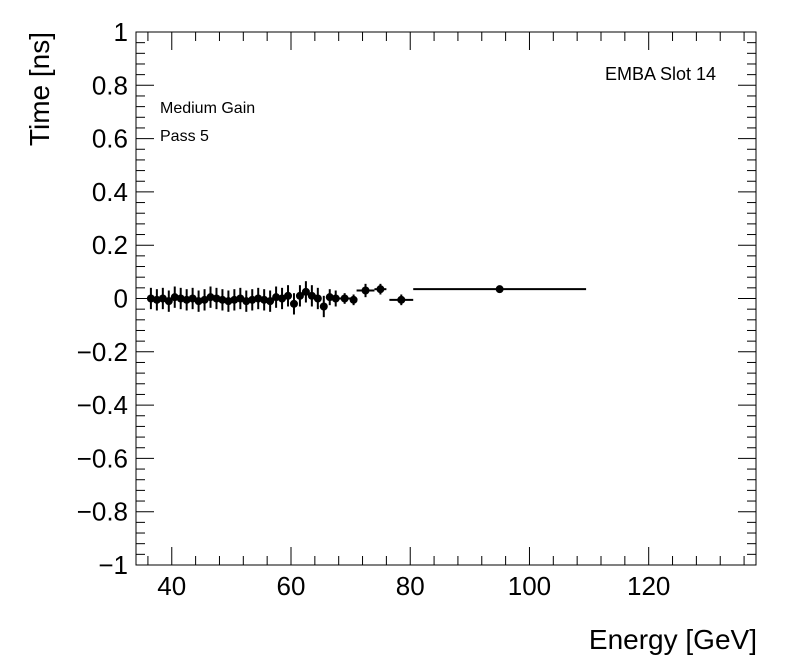 This screenshot has height=672, width=796. I want to click on x-tick-label: 60, so click(291, 586).